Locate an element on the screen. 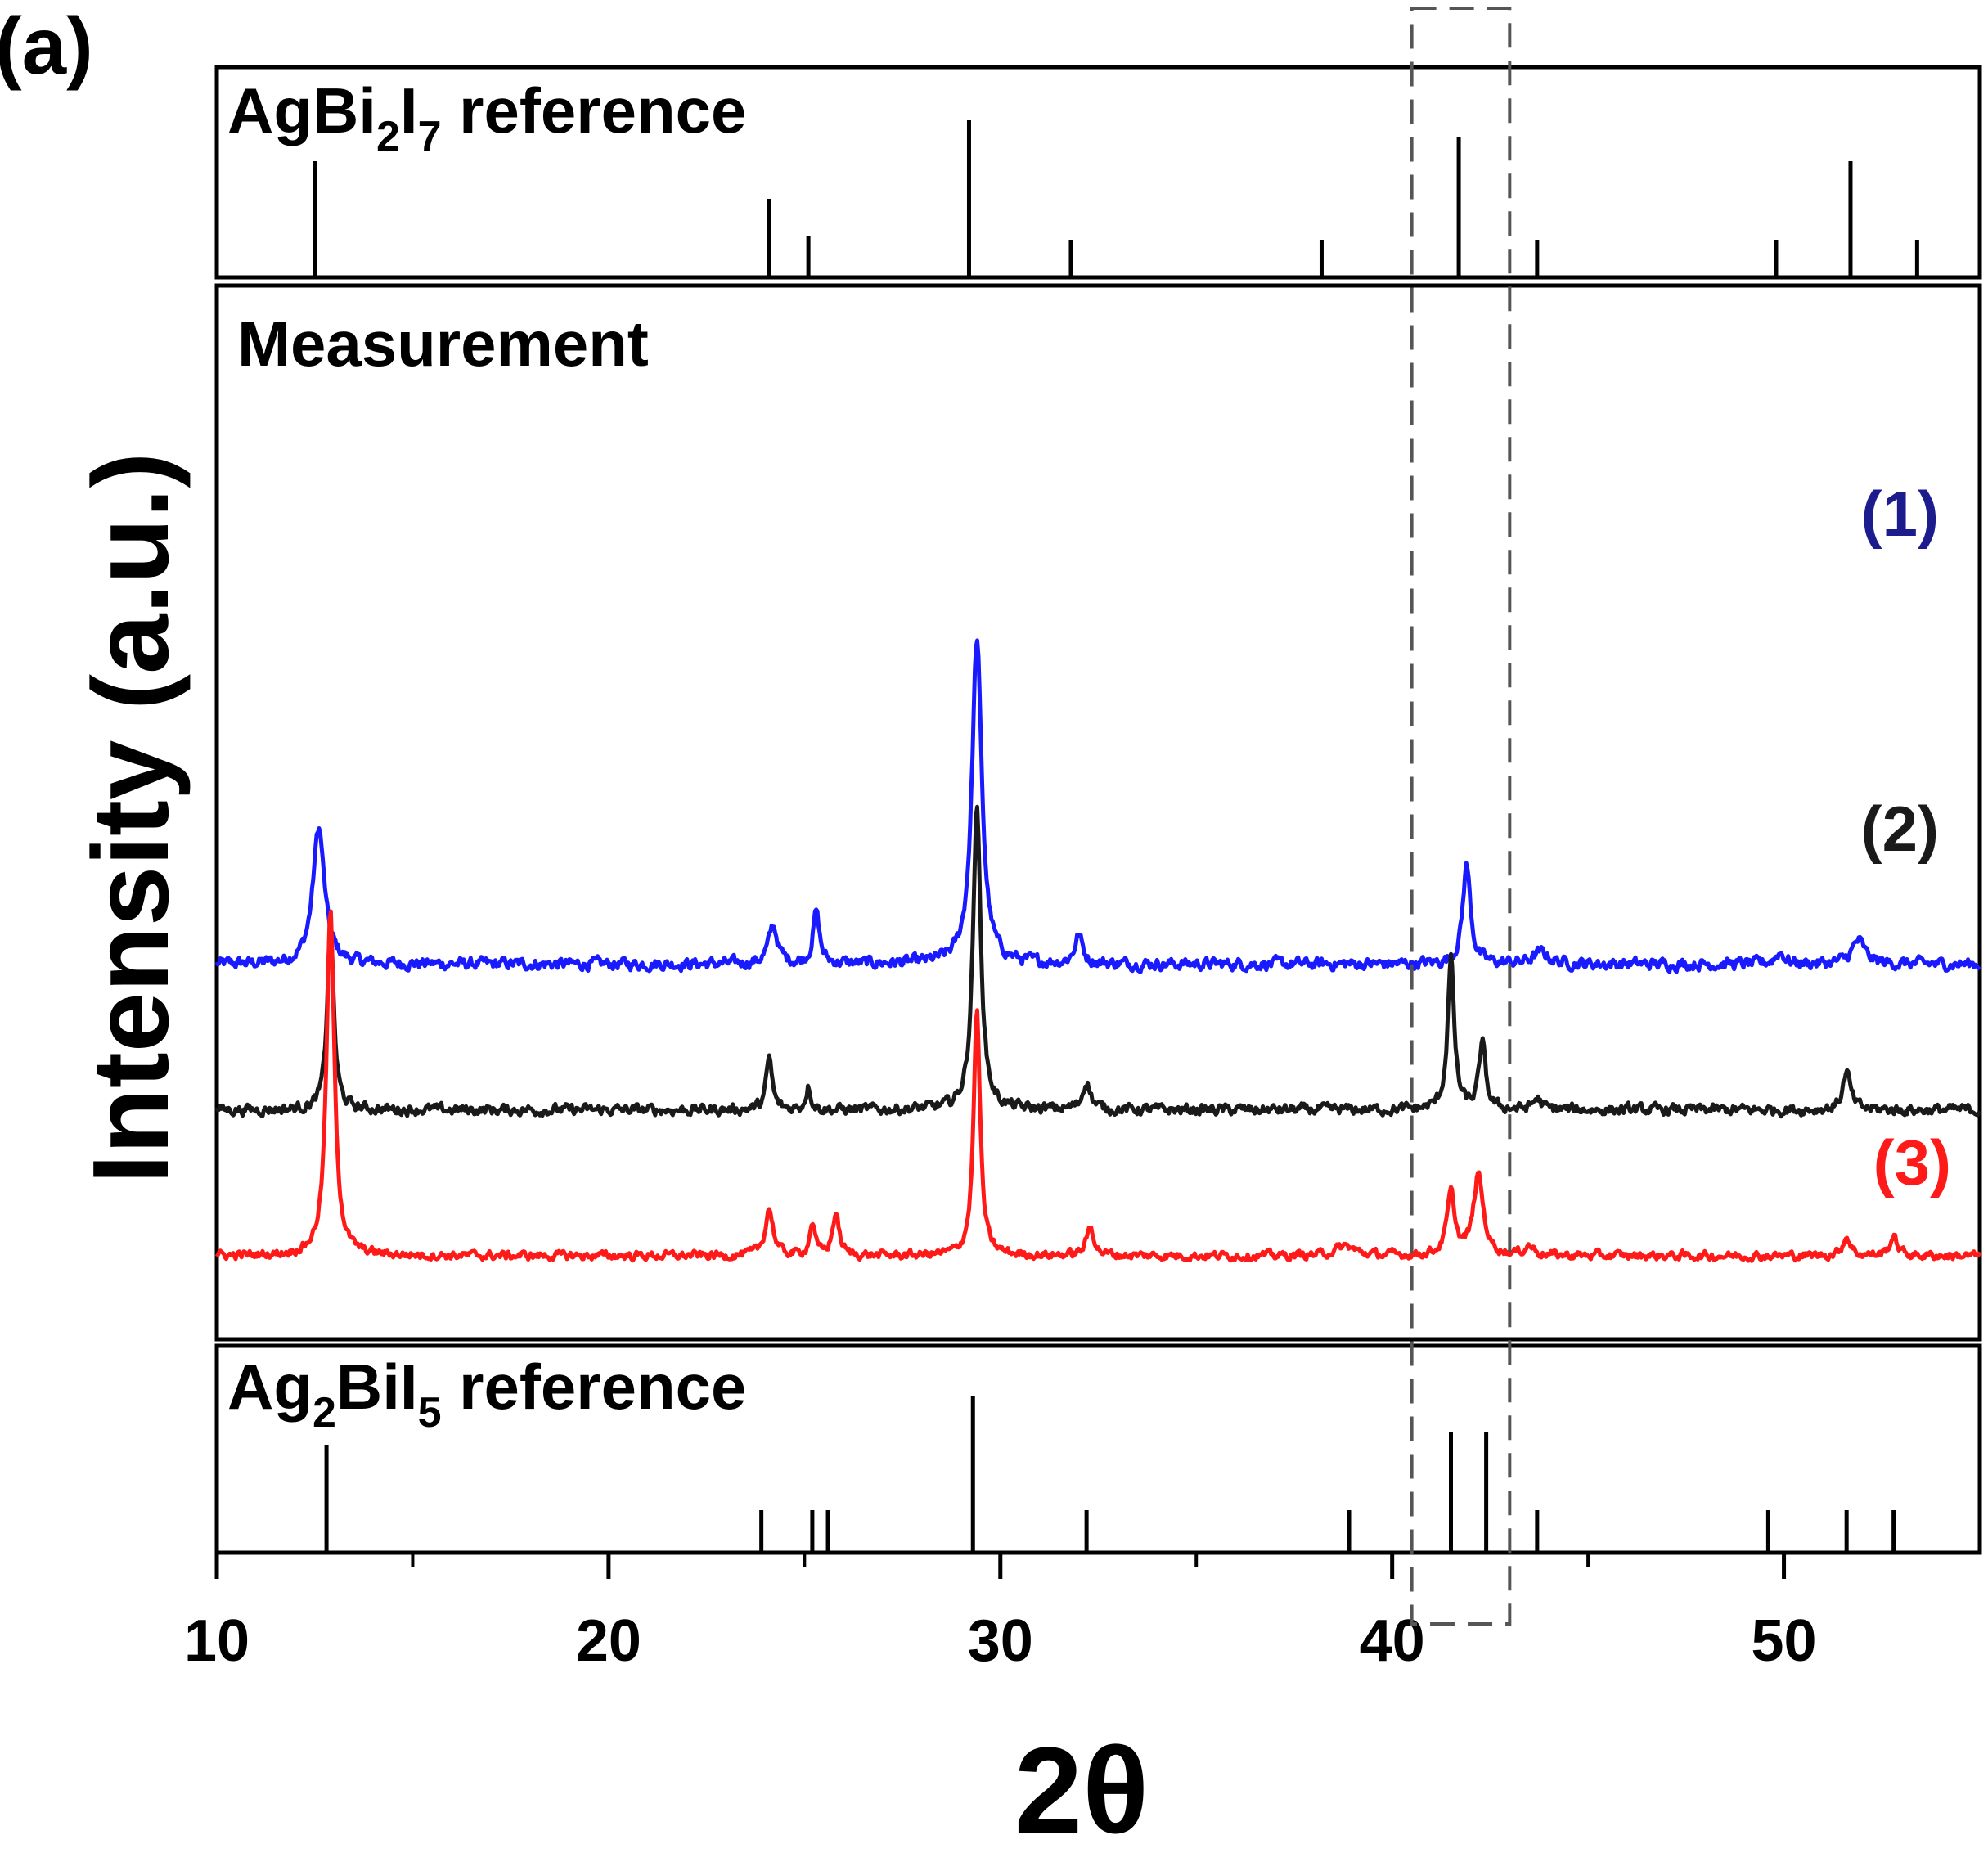 The width and height of the screenshot is (1988, 1853). highlight-region-box is located at coordinates (1461, 816).